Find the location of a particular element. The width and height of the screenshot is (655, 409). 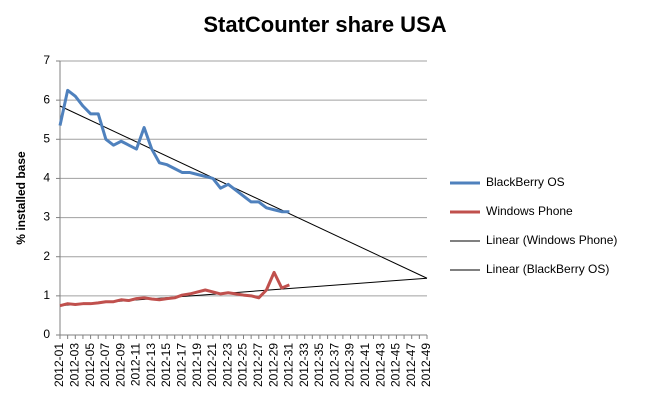

y-tick-label: 2 is located at coordinates (46, 256).